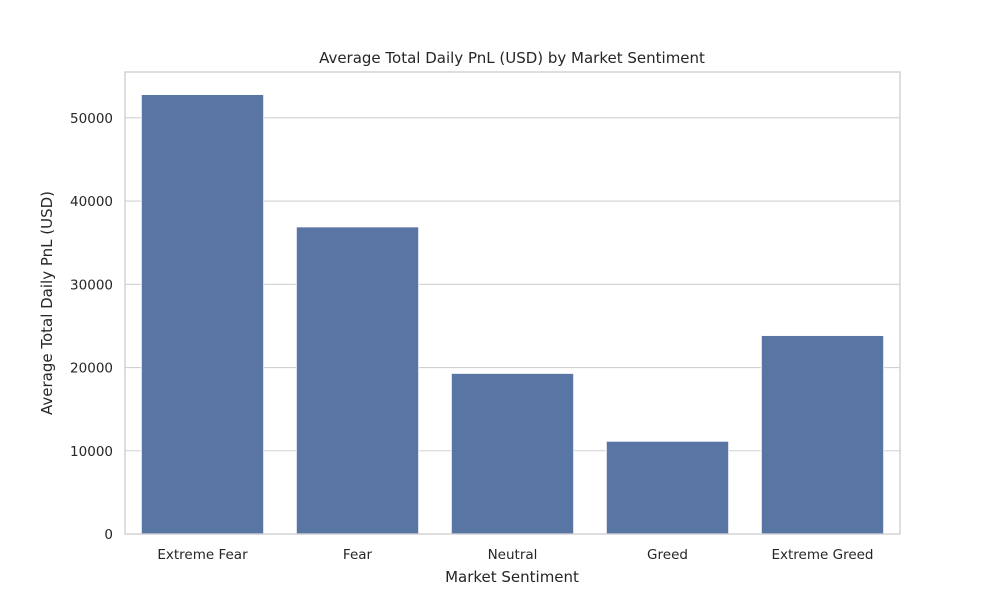 The width and height of the screenshot is (1000, 600). I want to click on bar-neutral, so click(512, 453).